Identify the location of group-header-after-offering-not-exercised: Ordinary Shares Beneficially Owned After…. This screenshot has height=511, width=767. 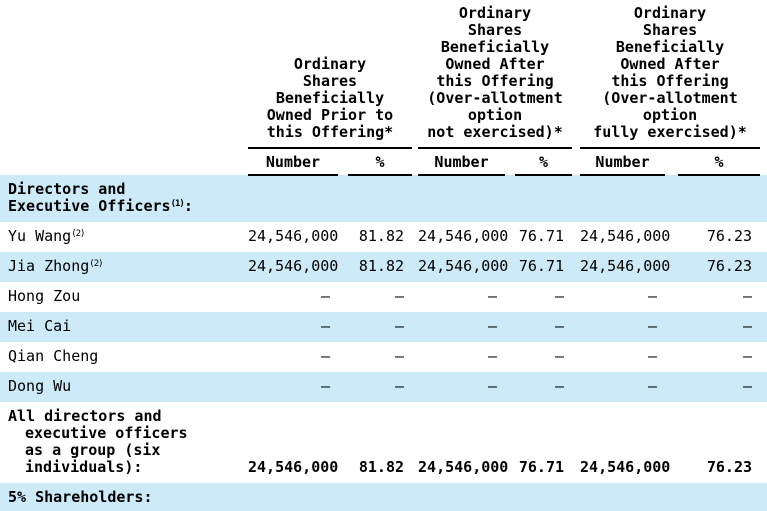
(495, 75).